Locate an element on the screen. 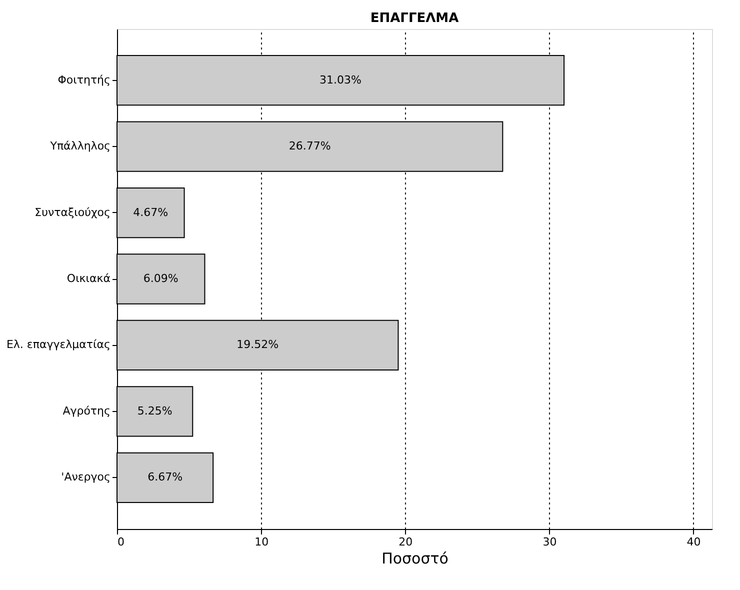 The width and height of the screenshot is (740, 590). y-tick-label: Ελ. επαγγελματίας is located at coordinates (58, 345).